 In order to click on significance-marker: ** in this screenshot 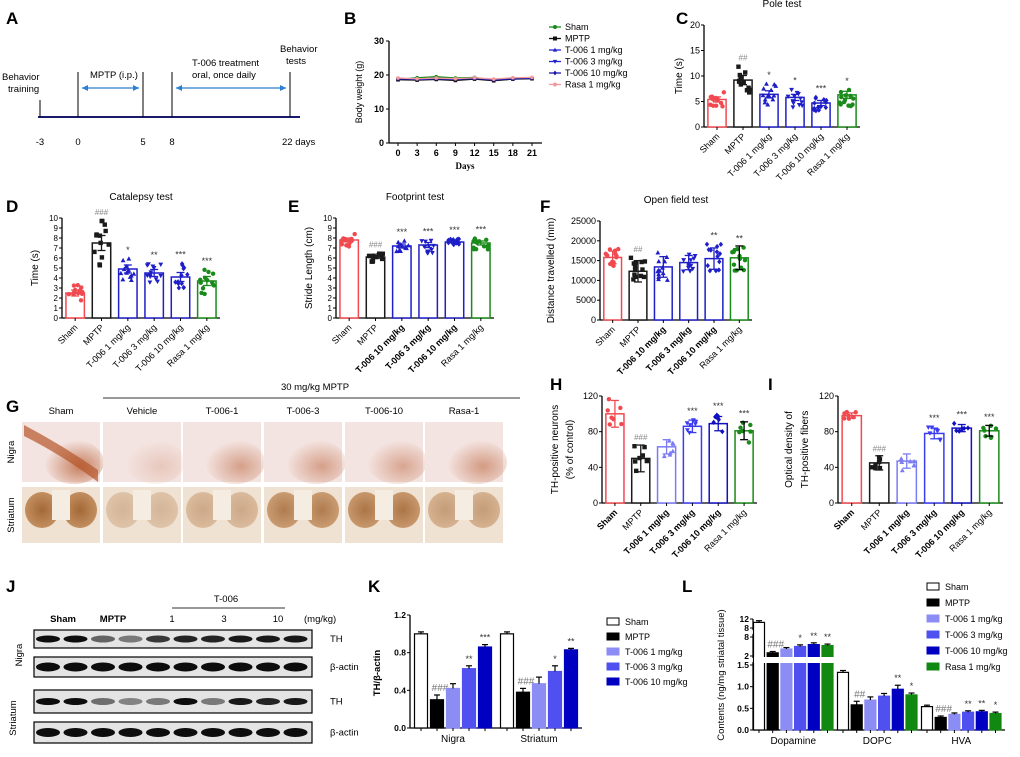, I will do `click(571, 641)`.